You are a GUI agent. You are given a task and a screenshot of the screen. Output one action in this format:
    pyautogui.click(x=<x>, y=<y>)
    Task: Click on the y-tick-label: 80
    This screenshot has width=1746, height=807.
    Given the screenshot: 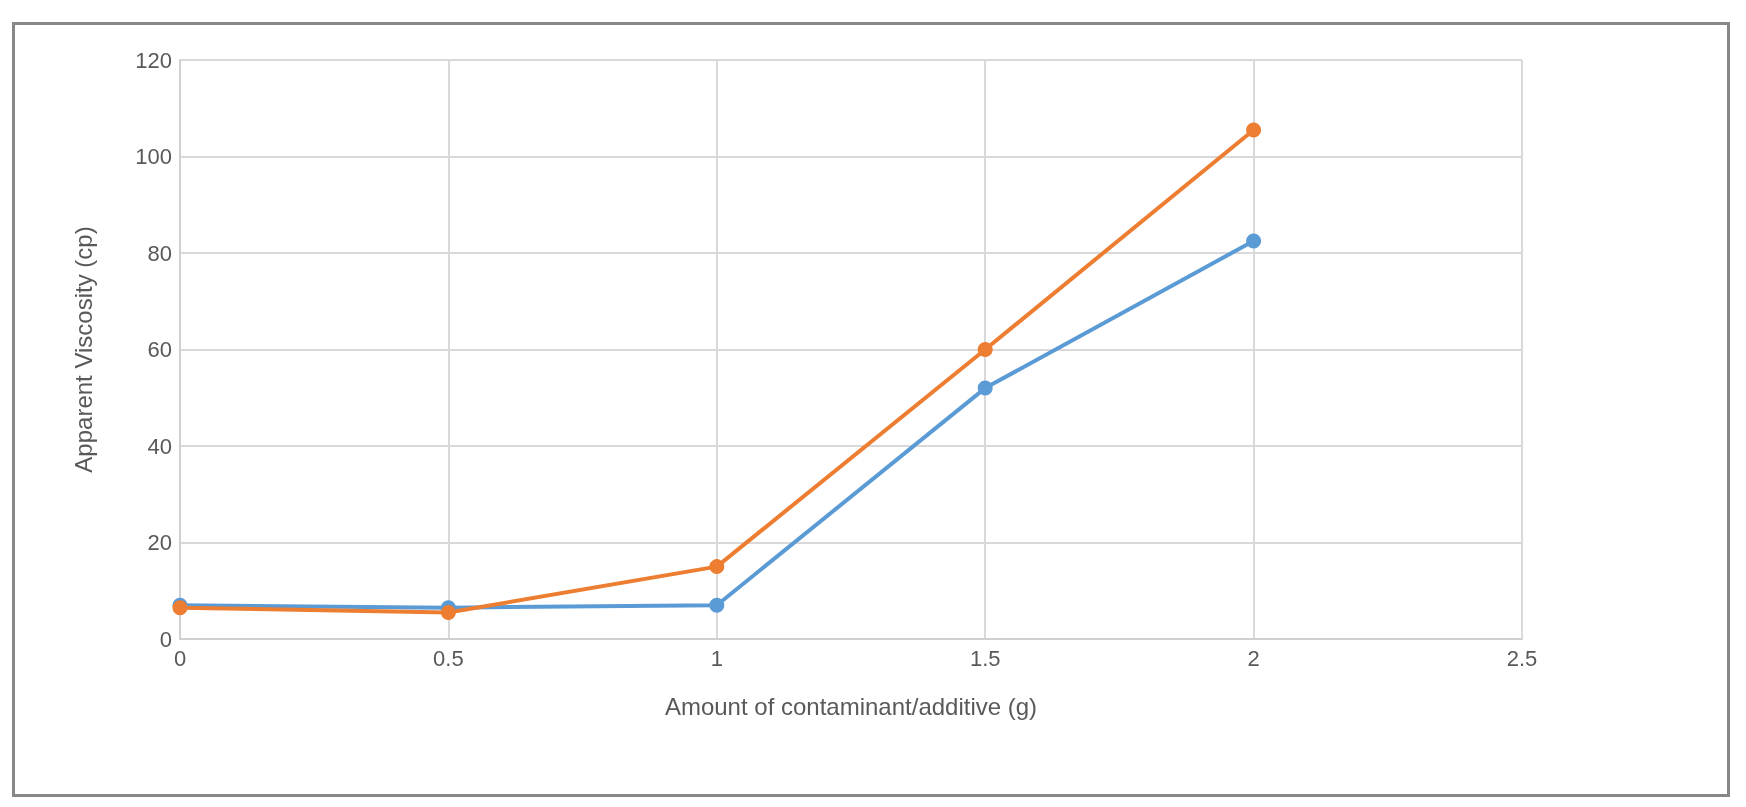 What is the action you would take?
    pyautogui.click(x=159, y=253)
    